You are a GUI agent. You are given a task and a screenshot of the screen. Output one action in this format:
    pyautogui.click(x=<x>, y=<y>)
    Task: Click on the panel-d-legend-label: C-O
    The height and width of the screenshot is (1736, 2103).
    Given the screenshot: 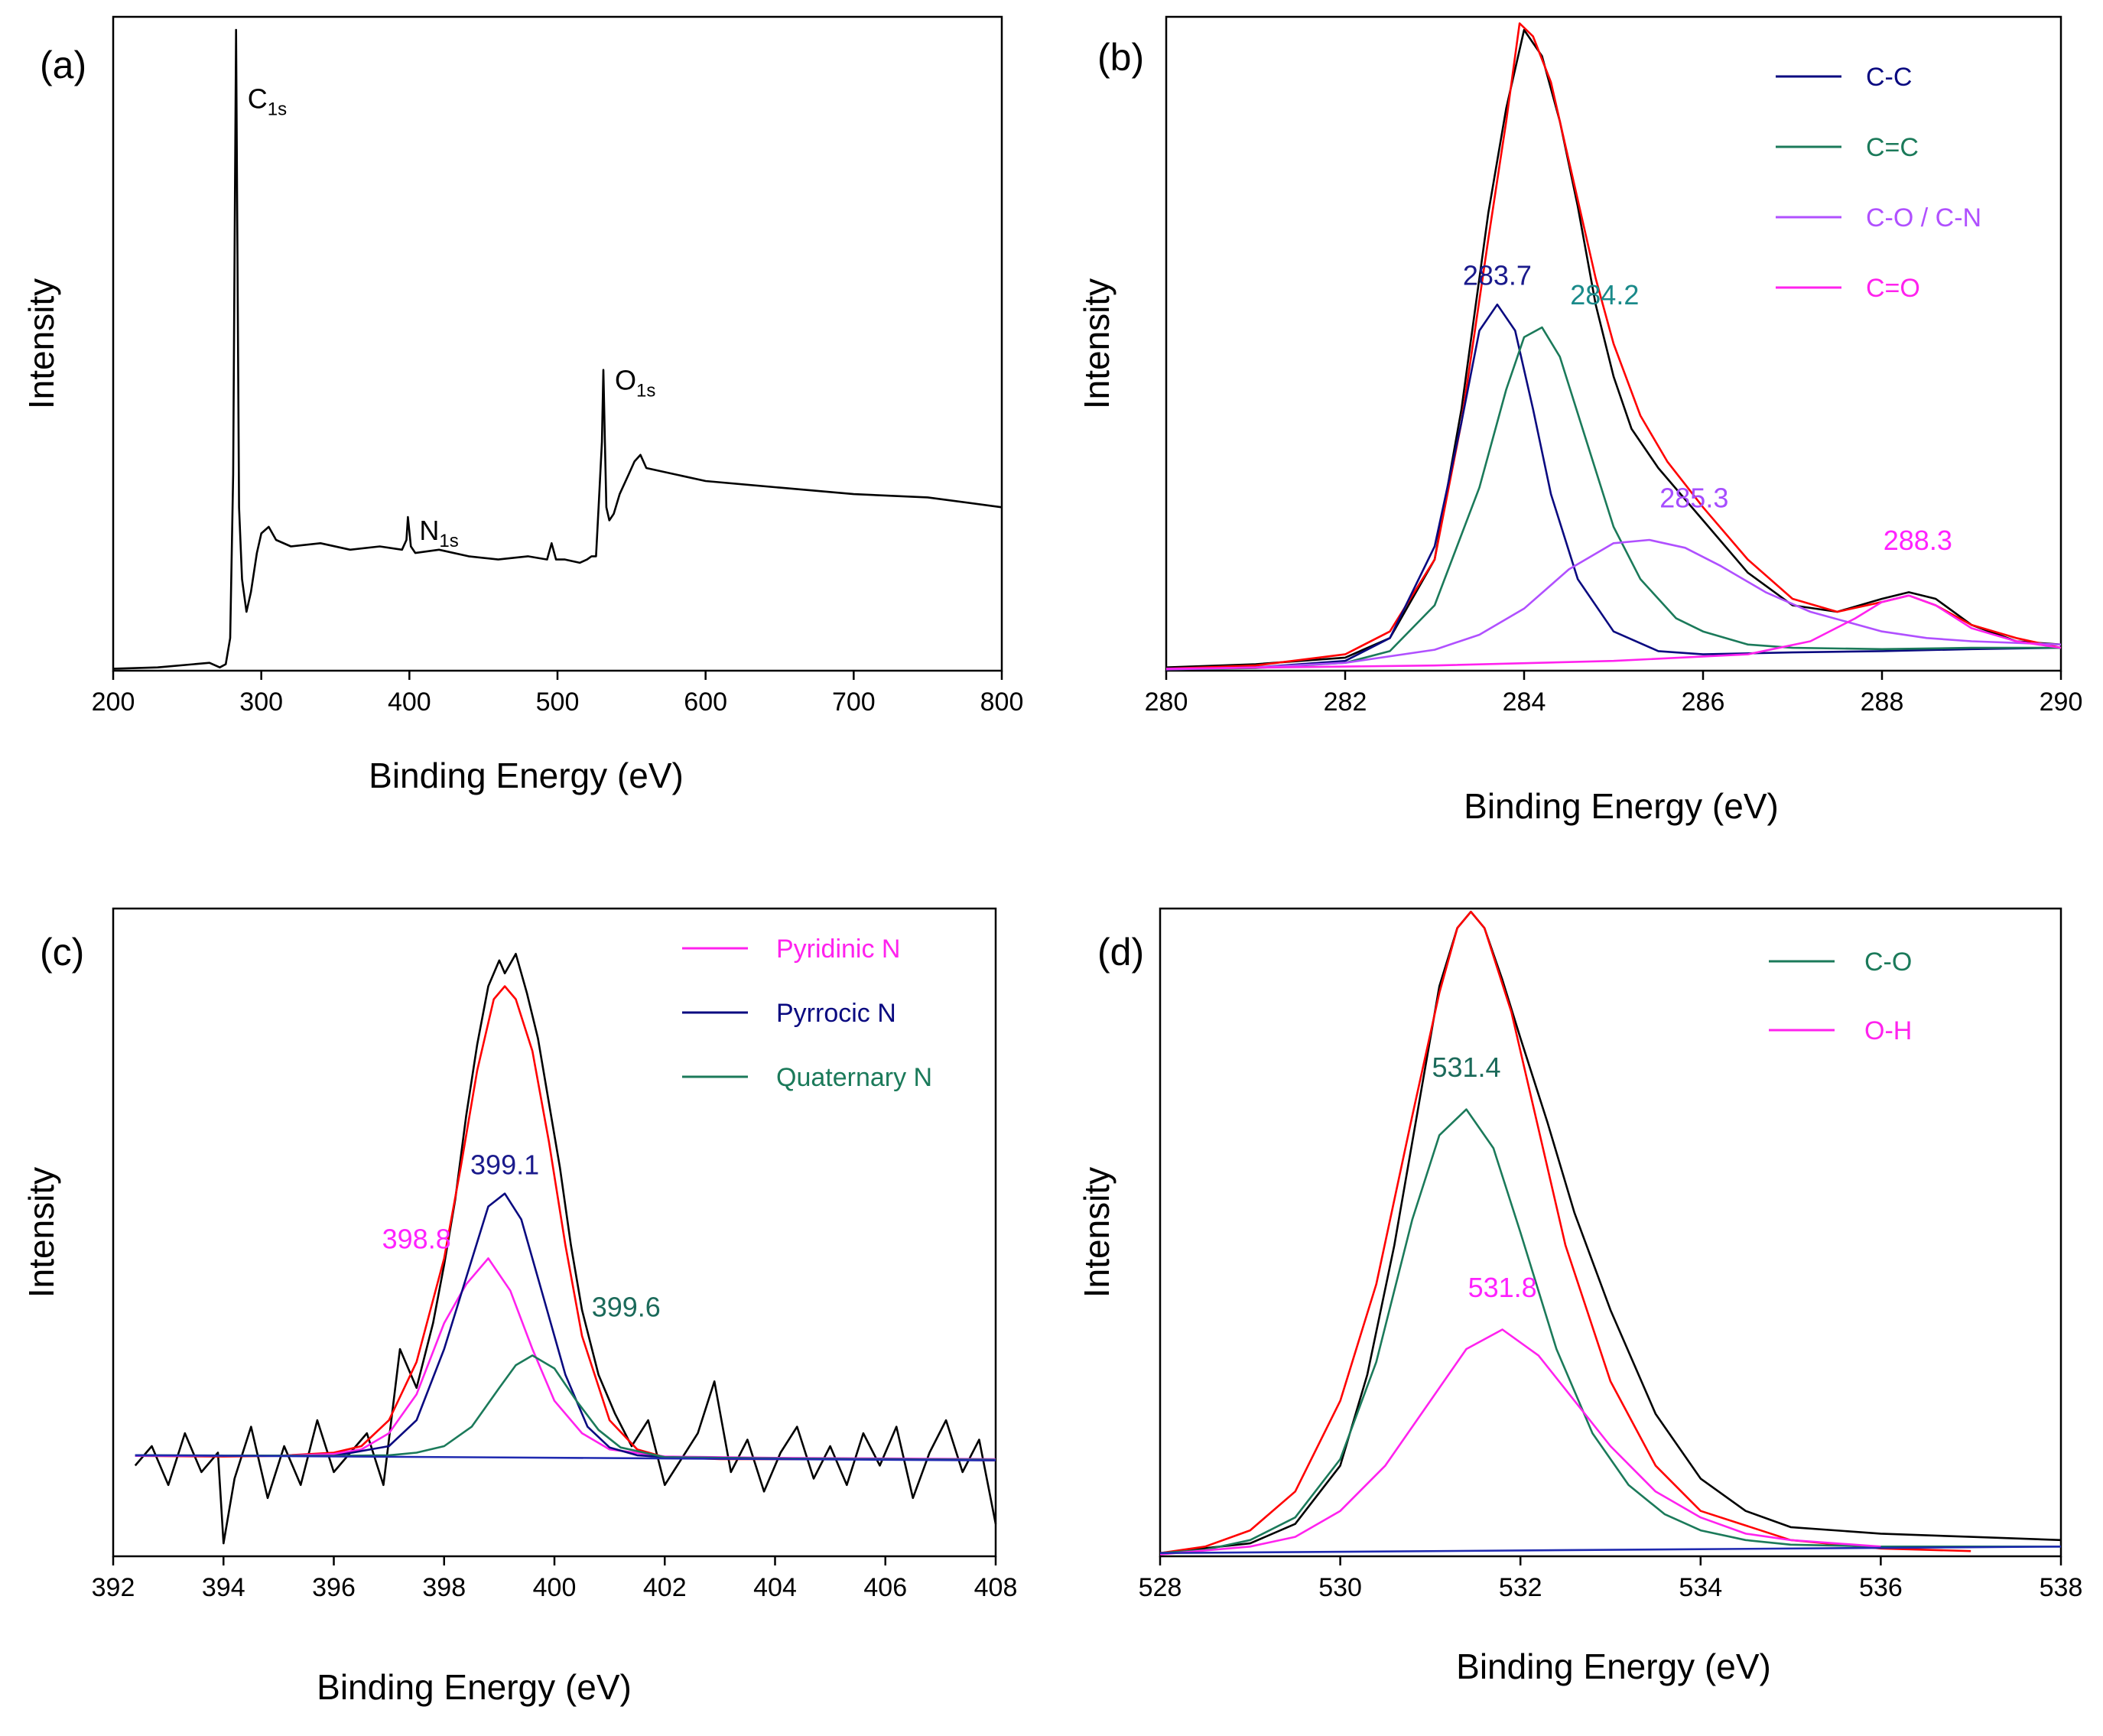 What is the action you would take?
    pyautogui.click(x=1888, y=962)
    